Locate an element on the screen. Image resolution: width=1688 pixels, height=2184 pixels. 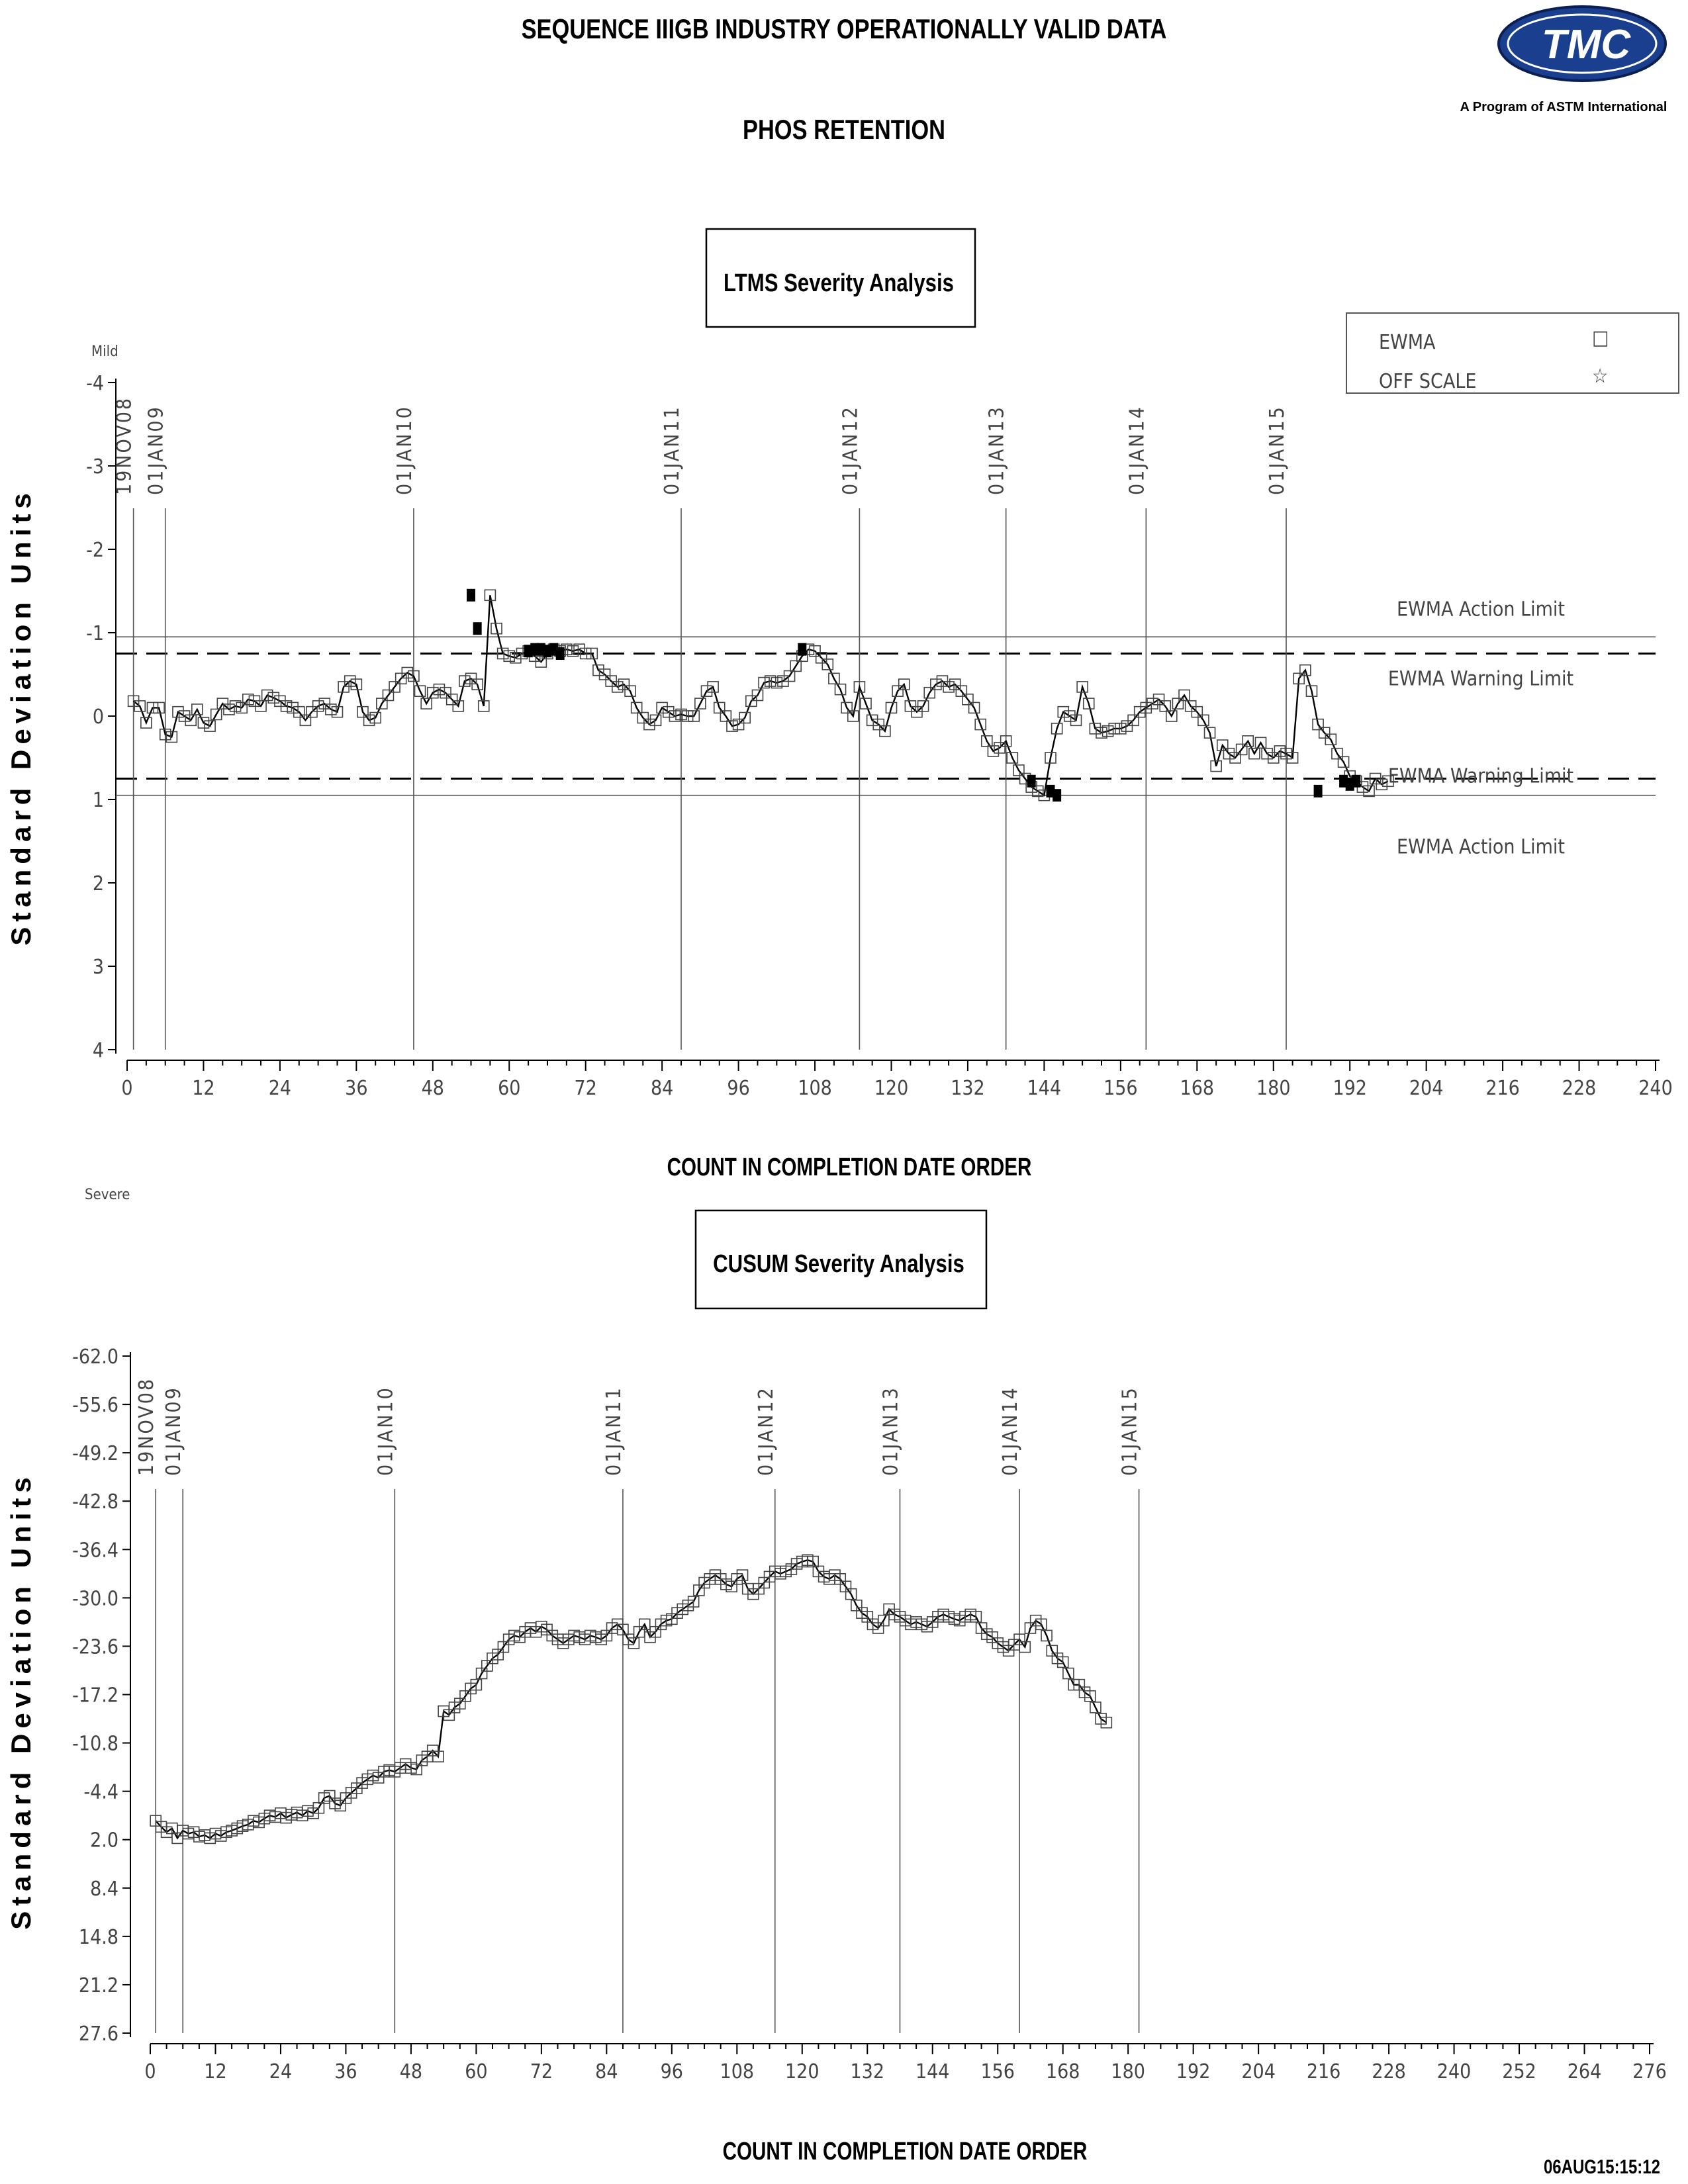
cusum-y-tick-label: 2.0 is located at coordinates (104, 1840).